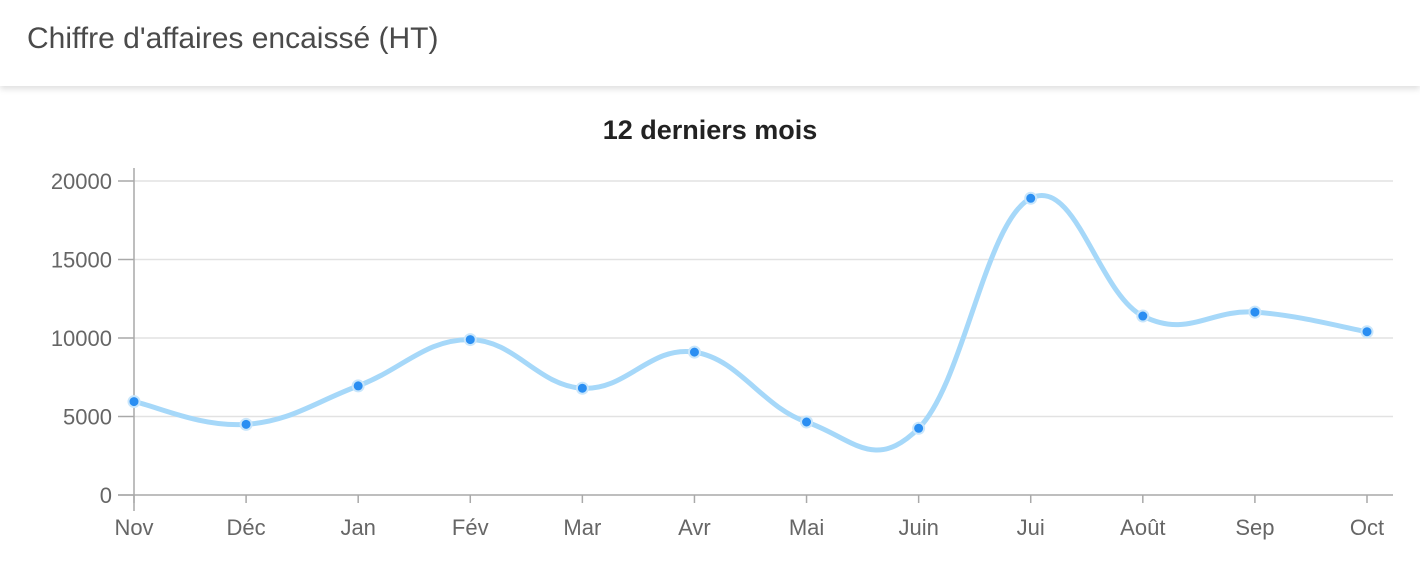 The height and width of the screenshot is (570, 1420). I want to click on data-point-avr, so click(694, 352).